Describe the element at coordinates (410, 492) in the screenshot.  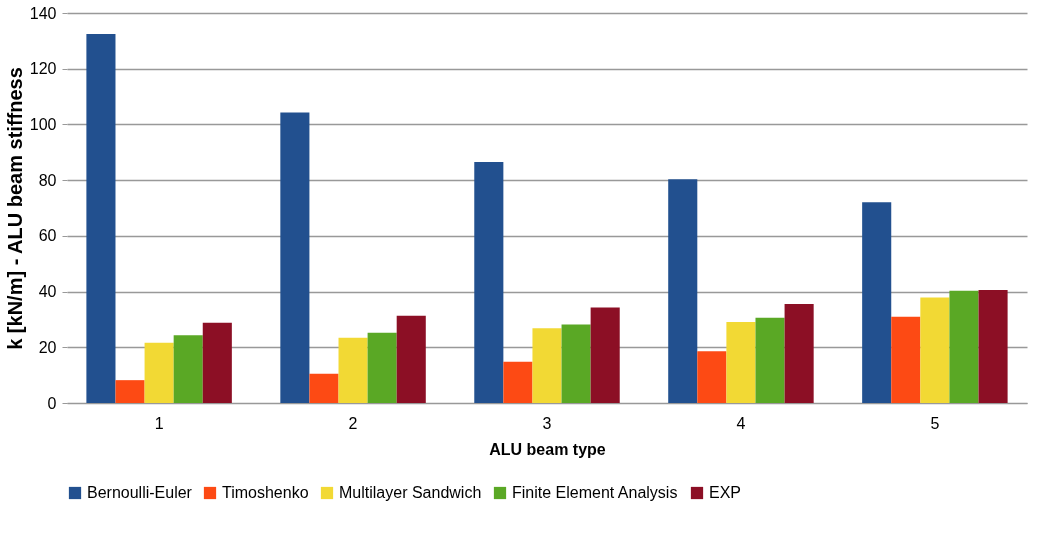
I see `legend-label: Multilayer Sandwich` at that location.